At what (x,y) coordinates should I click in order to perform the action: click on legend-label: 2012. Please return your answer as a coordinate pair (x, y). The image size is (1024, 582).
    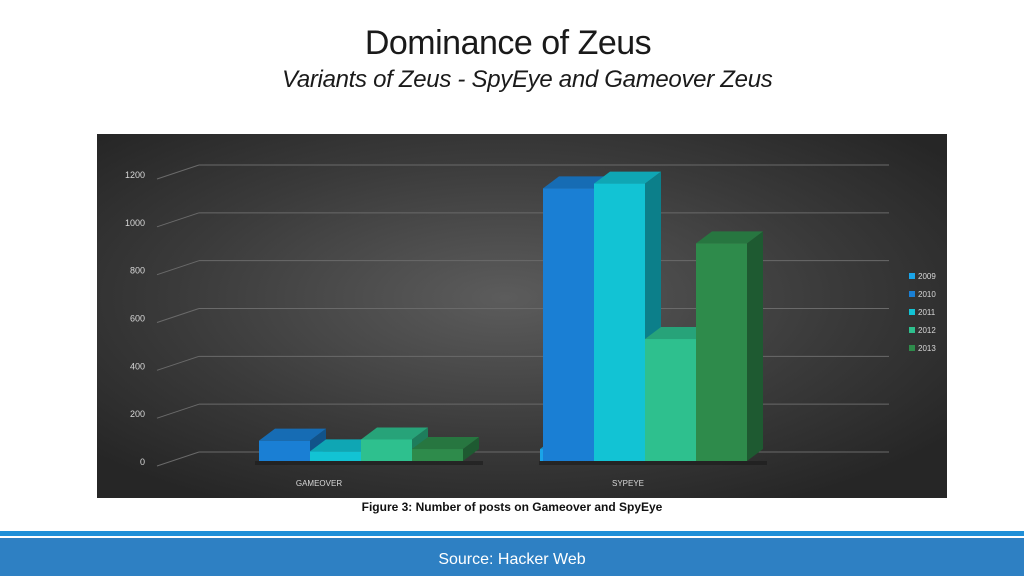
    Looking at the image, I should click on (927, 330).